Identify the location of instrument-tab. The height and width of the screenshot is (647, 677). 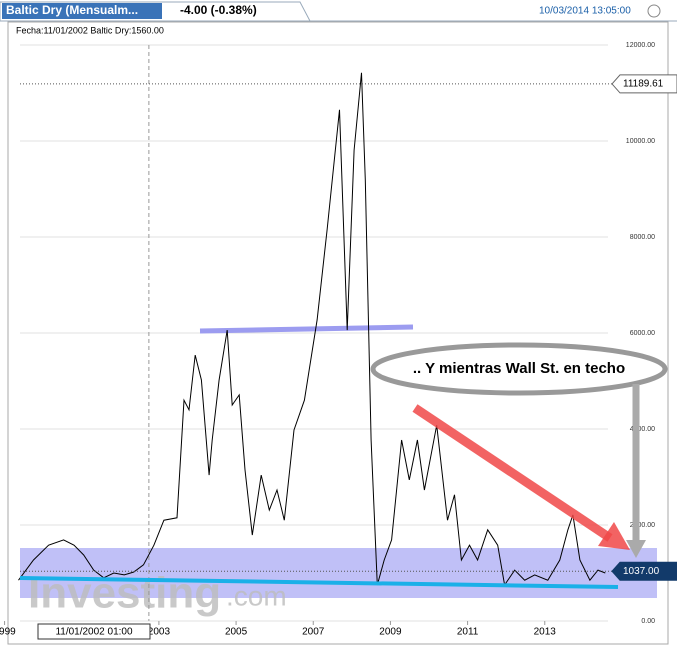
(82, 11).